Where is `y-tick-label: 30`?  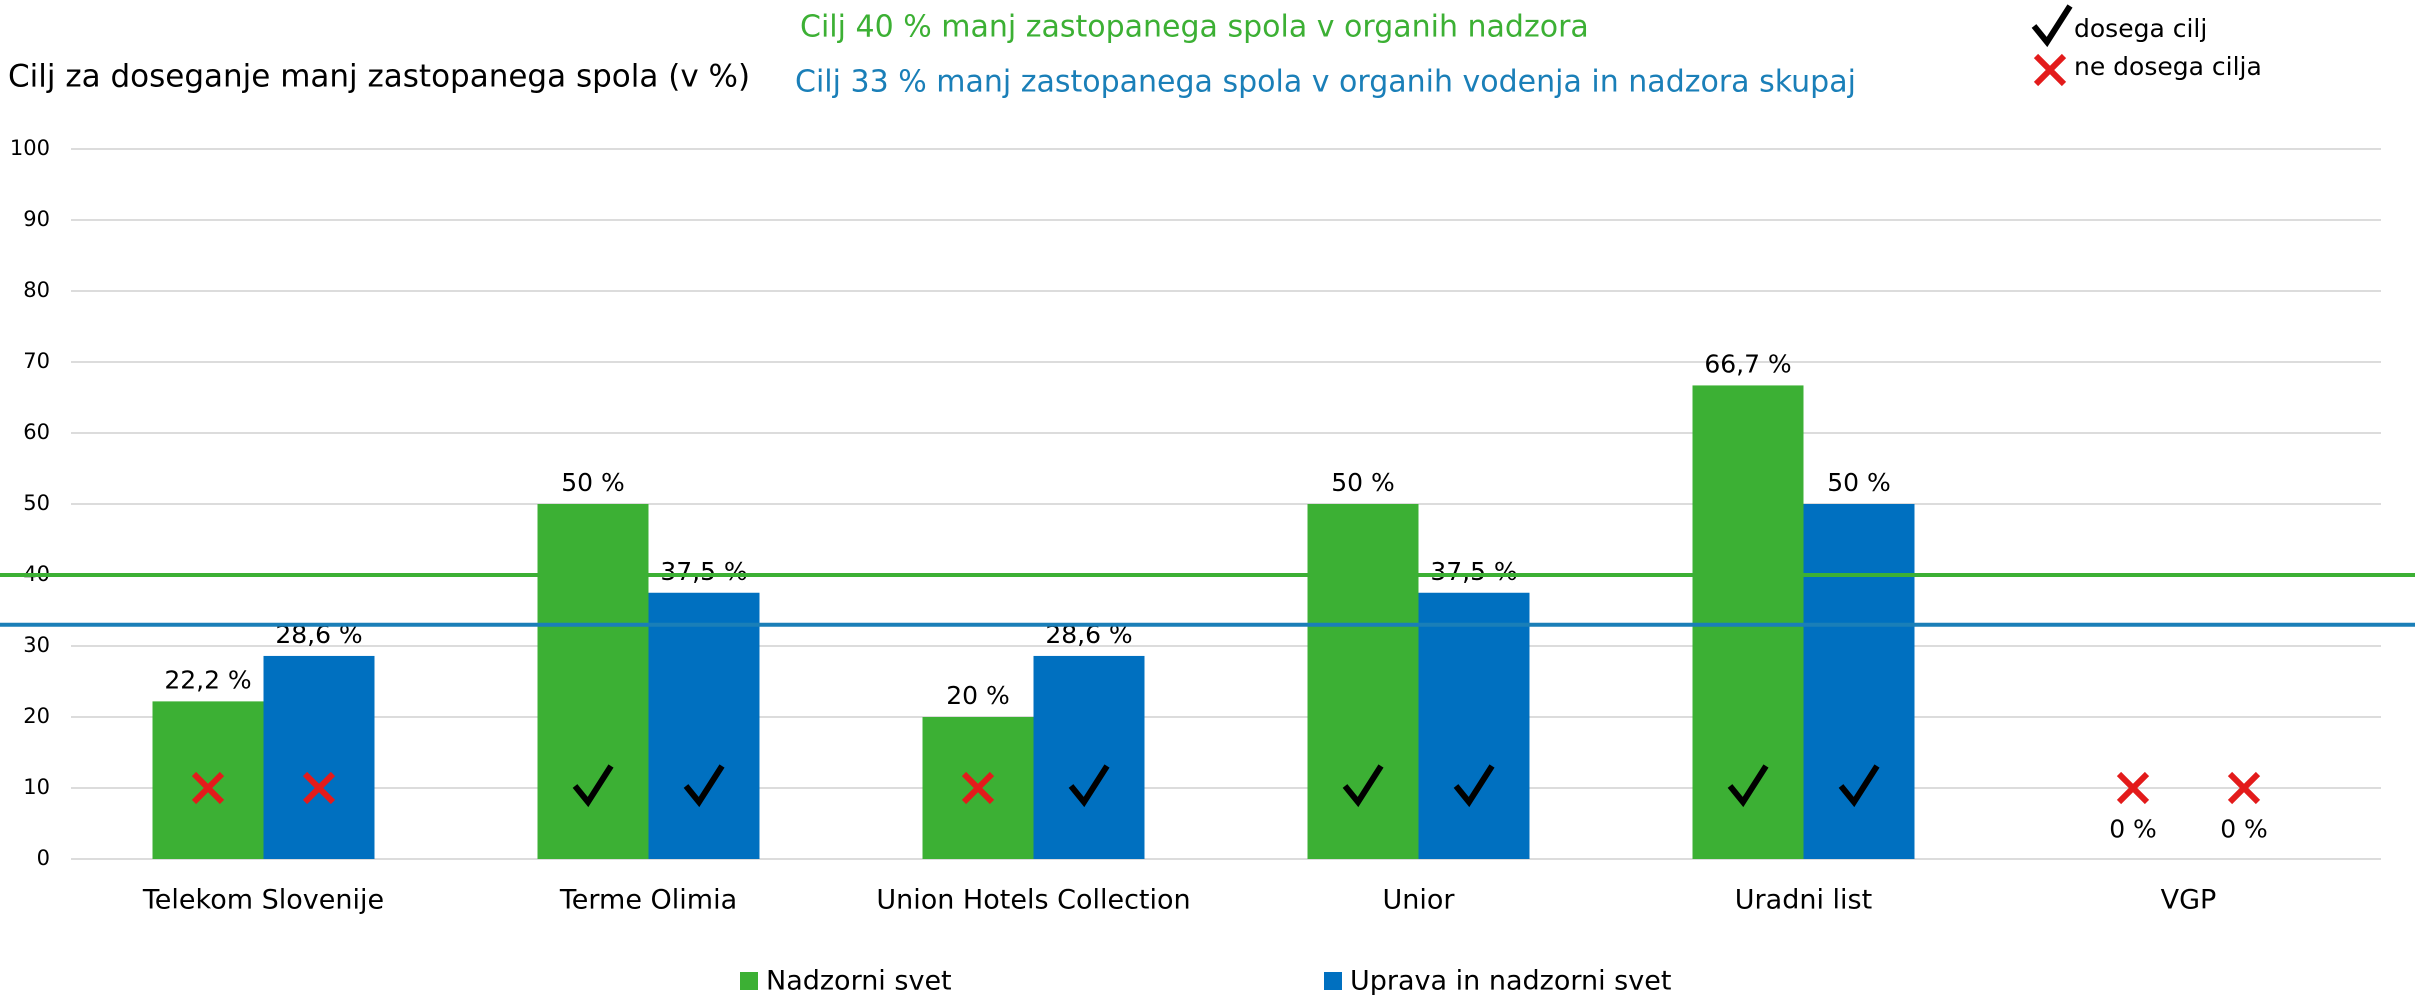 y-tick-label: 30 is located at coordinates (36, 645).